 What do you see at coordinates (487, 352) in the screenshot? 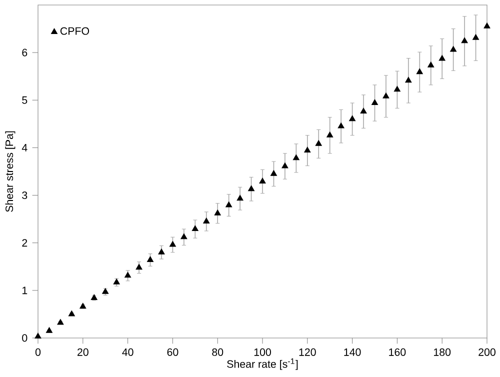
I see `x-tick-label: 200` at bounding box center [487, 352].